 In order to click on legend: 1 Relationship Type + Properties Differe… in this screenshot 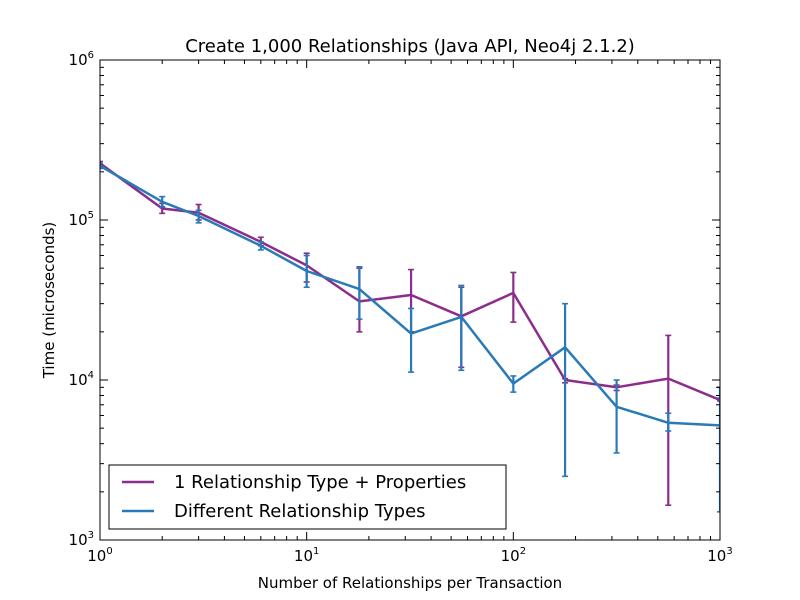, I will do `click(307, 497)`.